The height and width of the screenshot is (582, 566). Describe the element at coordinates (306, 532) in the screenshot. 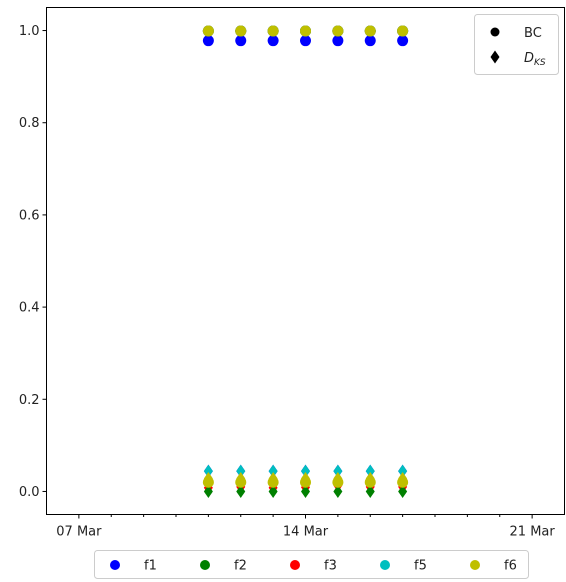

I see `x-tick-label: 14 Mar` at that location.